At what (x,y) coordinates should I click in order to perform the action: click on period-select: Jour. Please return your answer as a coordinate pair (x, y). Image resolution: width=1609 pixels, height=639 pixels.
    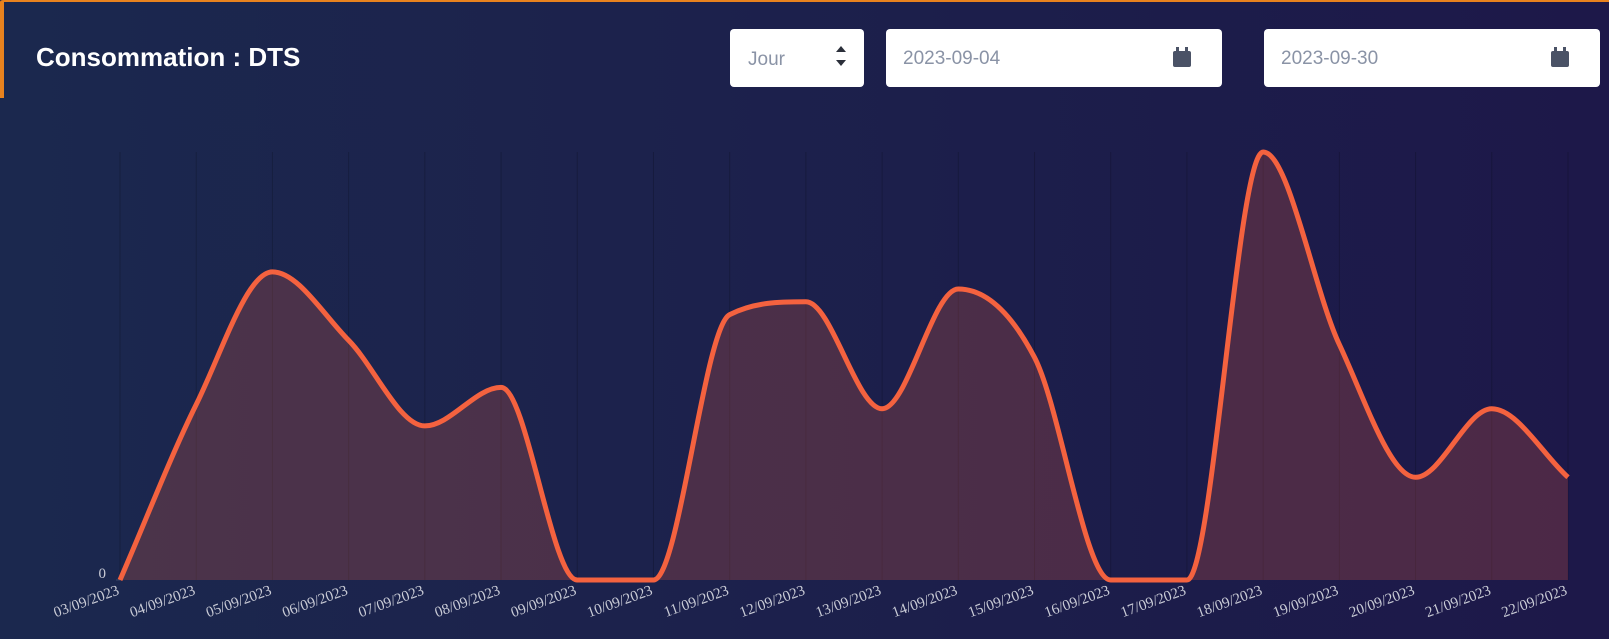
    Looking at the image, I should click on (797, 58).